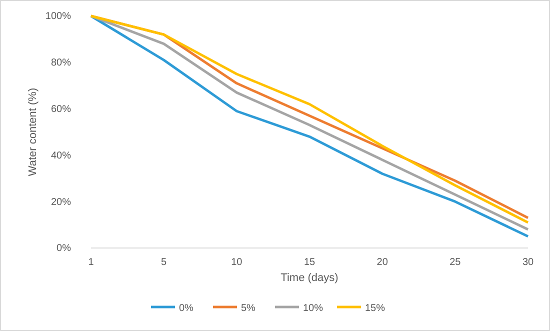 The height and width of the screenshot is (331, 550). Describe the element at coordinates (33, 132) in the screenshot. I see `y-axis-title: Water content (%)` at that location.